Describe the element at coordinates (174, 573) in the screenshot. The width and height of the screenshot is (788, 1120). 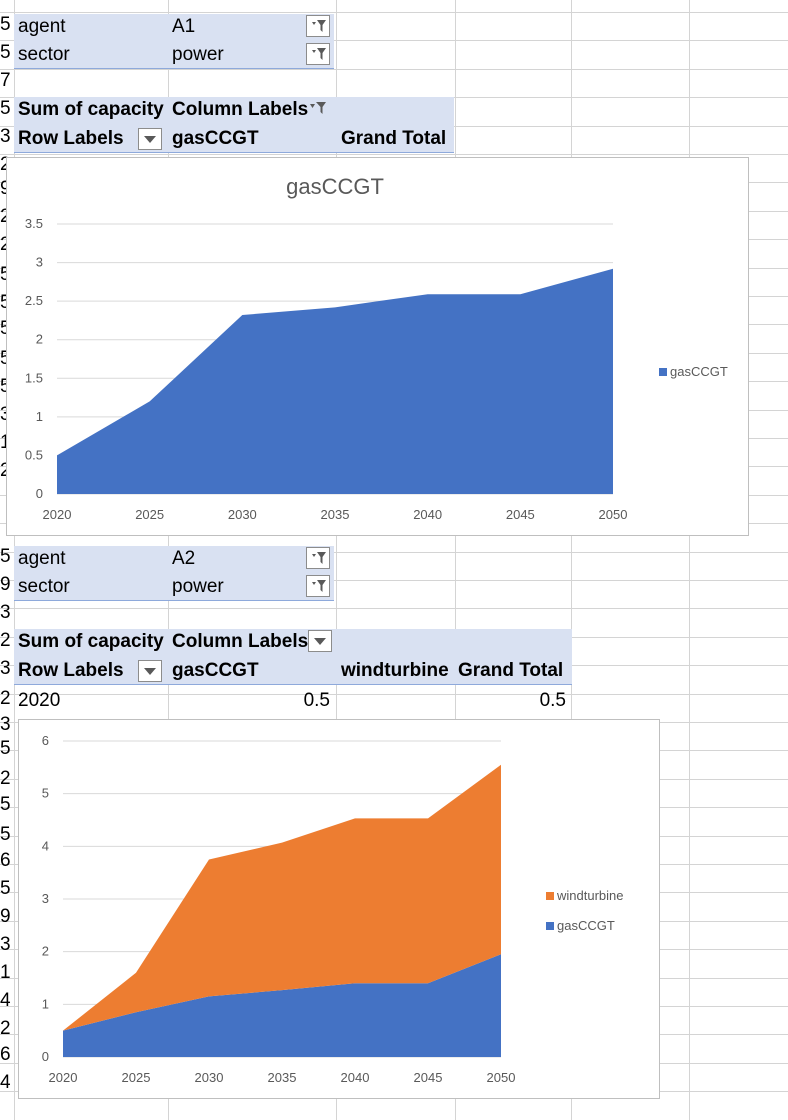
I see `pivot2-filter-area` at that location.